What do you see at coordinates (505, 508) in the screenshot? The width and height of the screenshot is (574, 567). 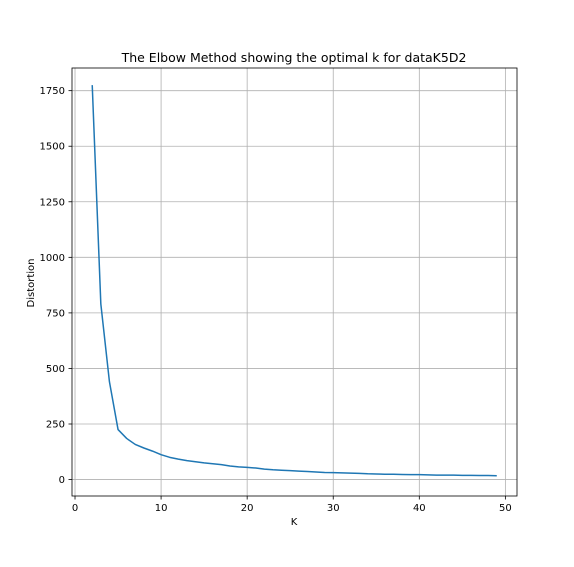 I see `x-tick-label: 50` at bounding box center [505, 508].